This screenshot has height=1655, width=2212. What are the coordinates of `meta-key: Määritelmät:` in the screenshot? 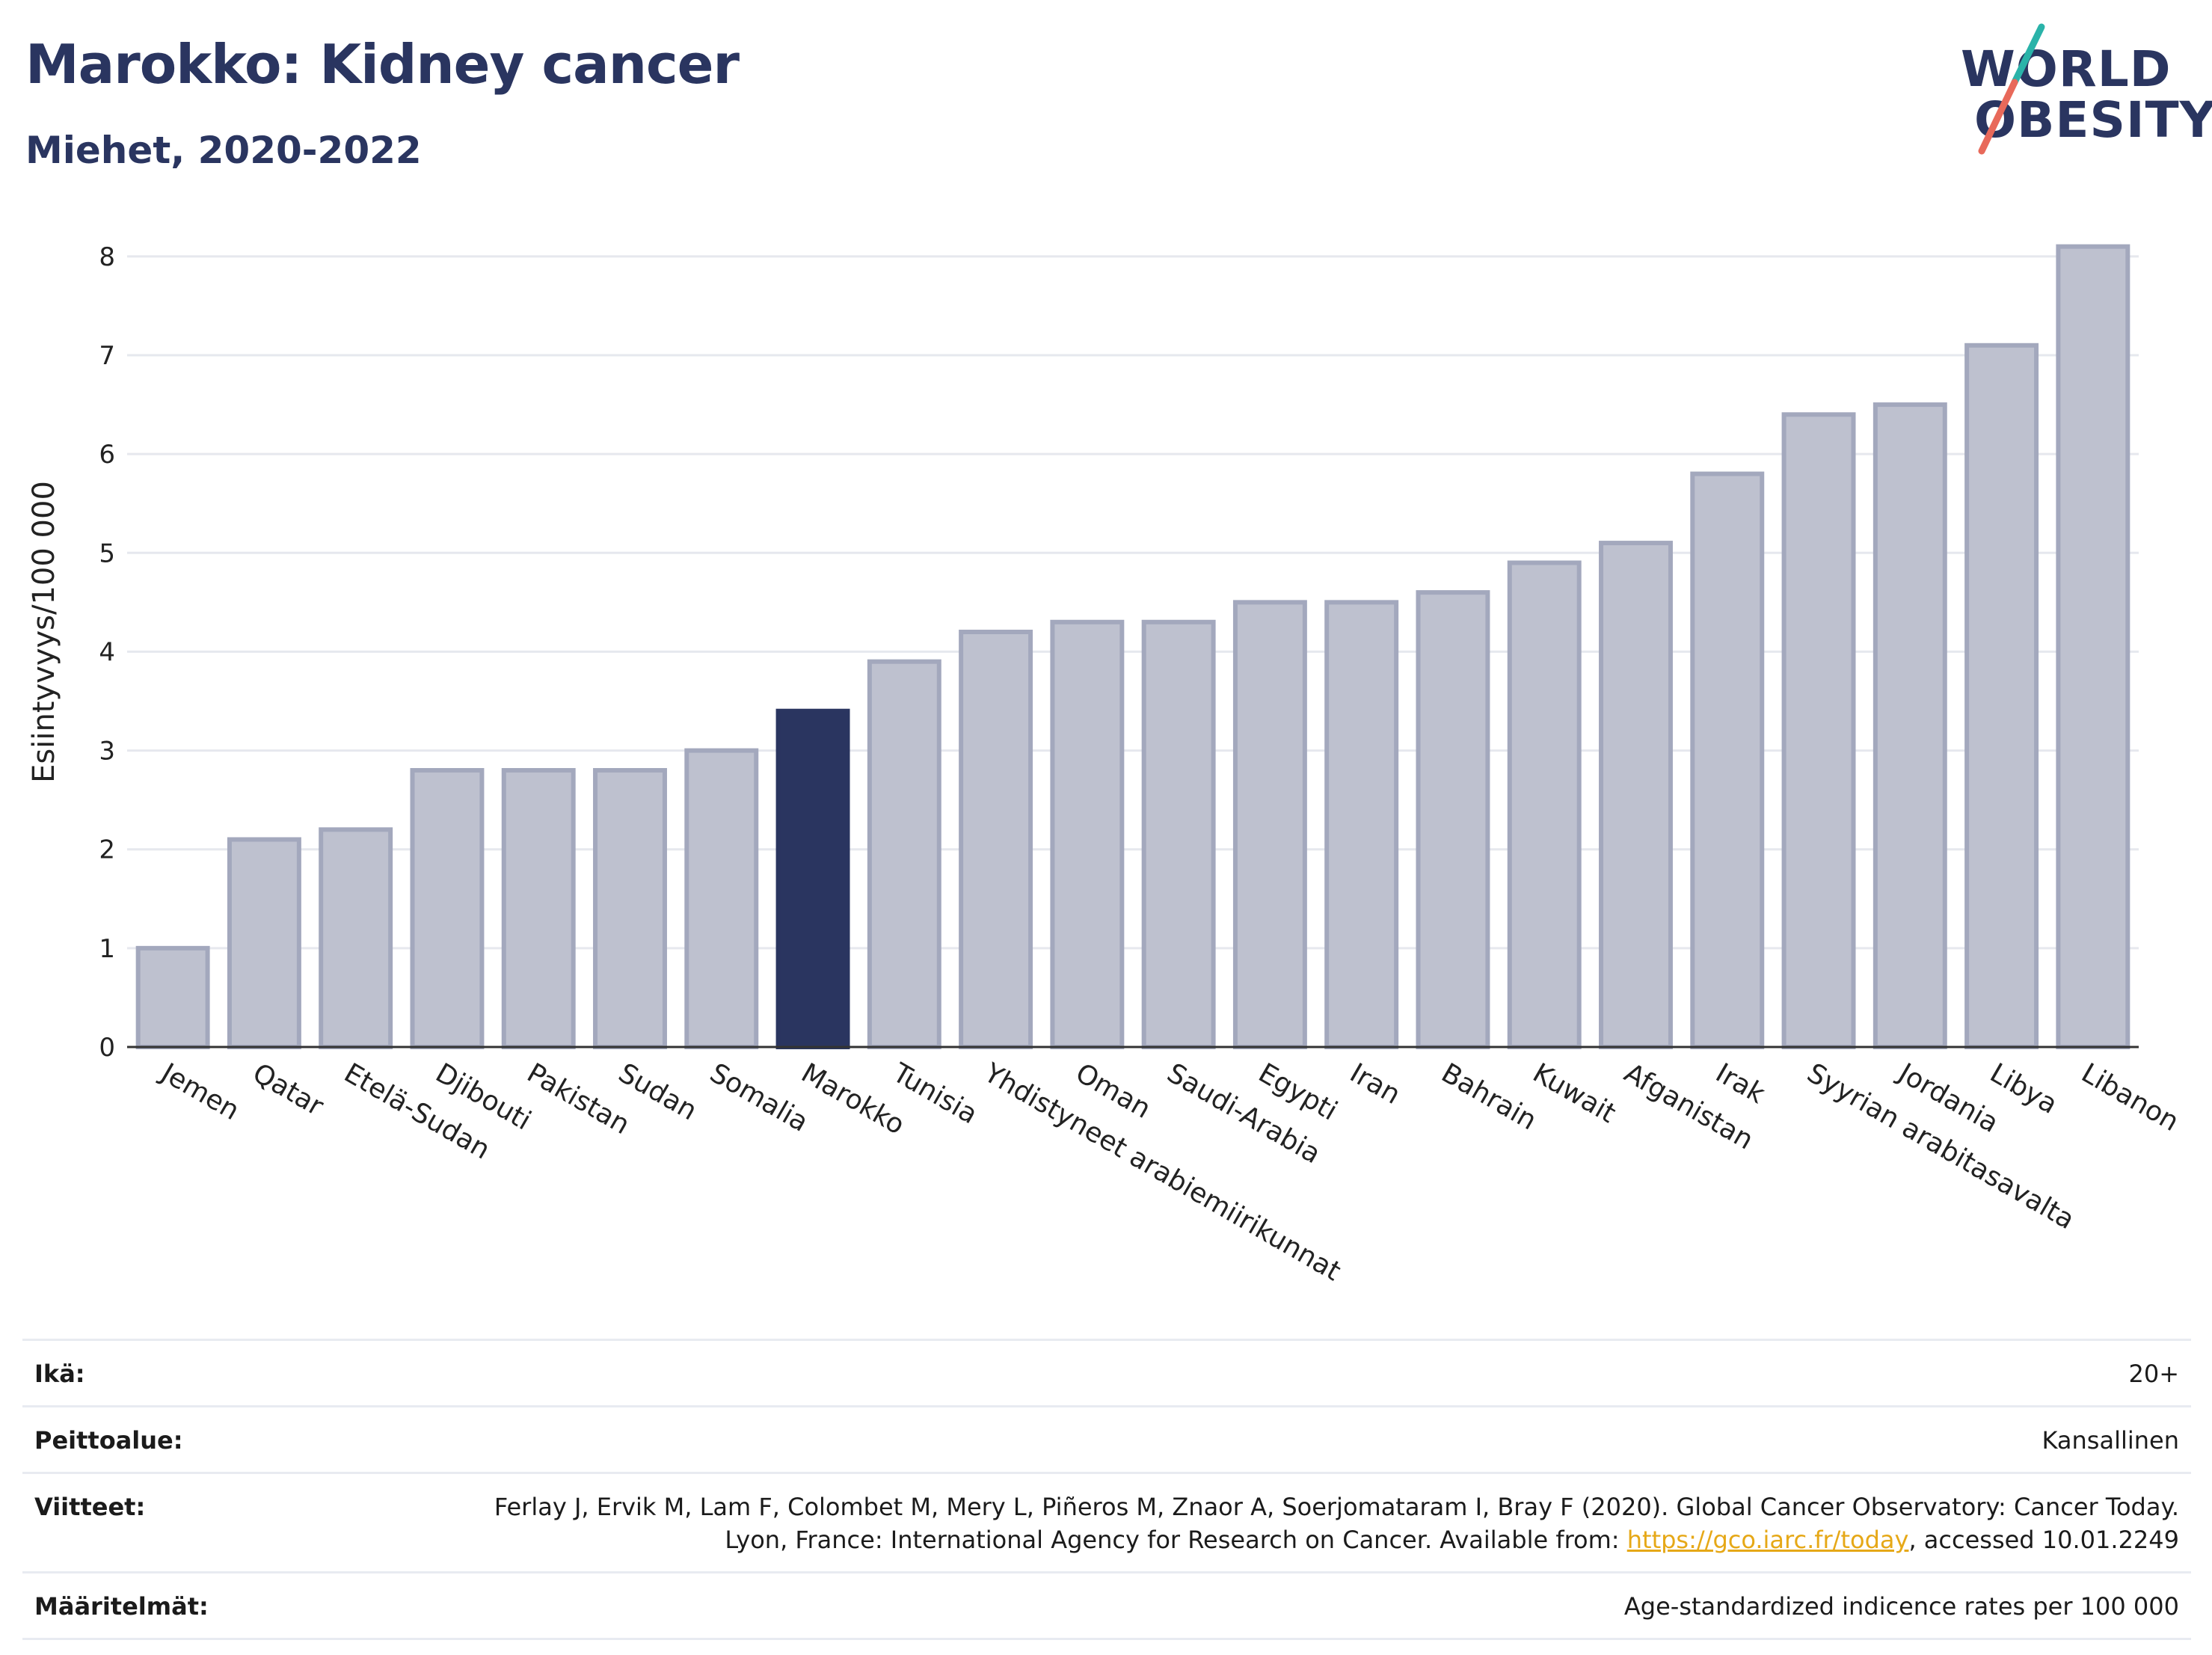 It's located at (121, 1606).